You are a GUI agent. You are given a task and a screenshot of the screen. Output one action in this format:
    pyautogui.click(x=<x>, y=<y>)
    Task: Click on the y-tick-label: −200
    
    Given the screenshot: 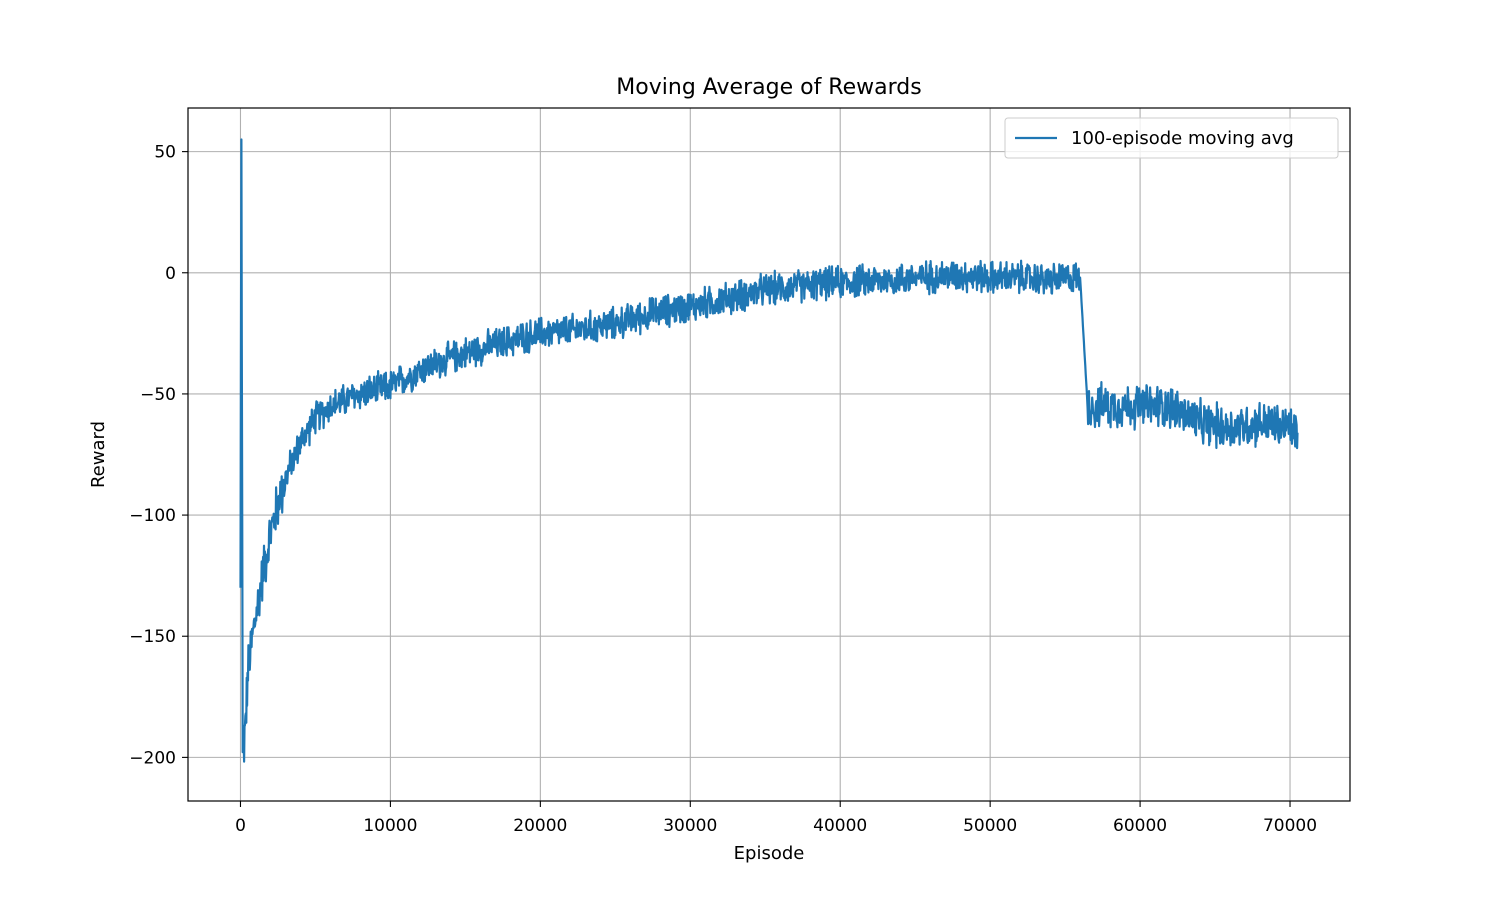 What is the action you would take?
    pyautogui.click(x=152, y=758)
    